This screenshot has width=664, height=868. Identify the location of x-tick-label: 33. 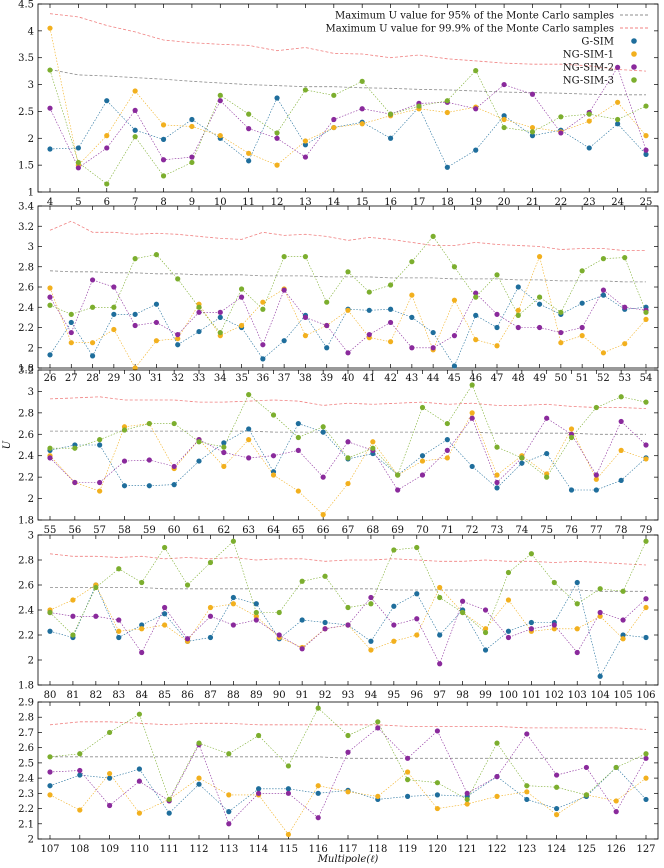
(199, 378).